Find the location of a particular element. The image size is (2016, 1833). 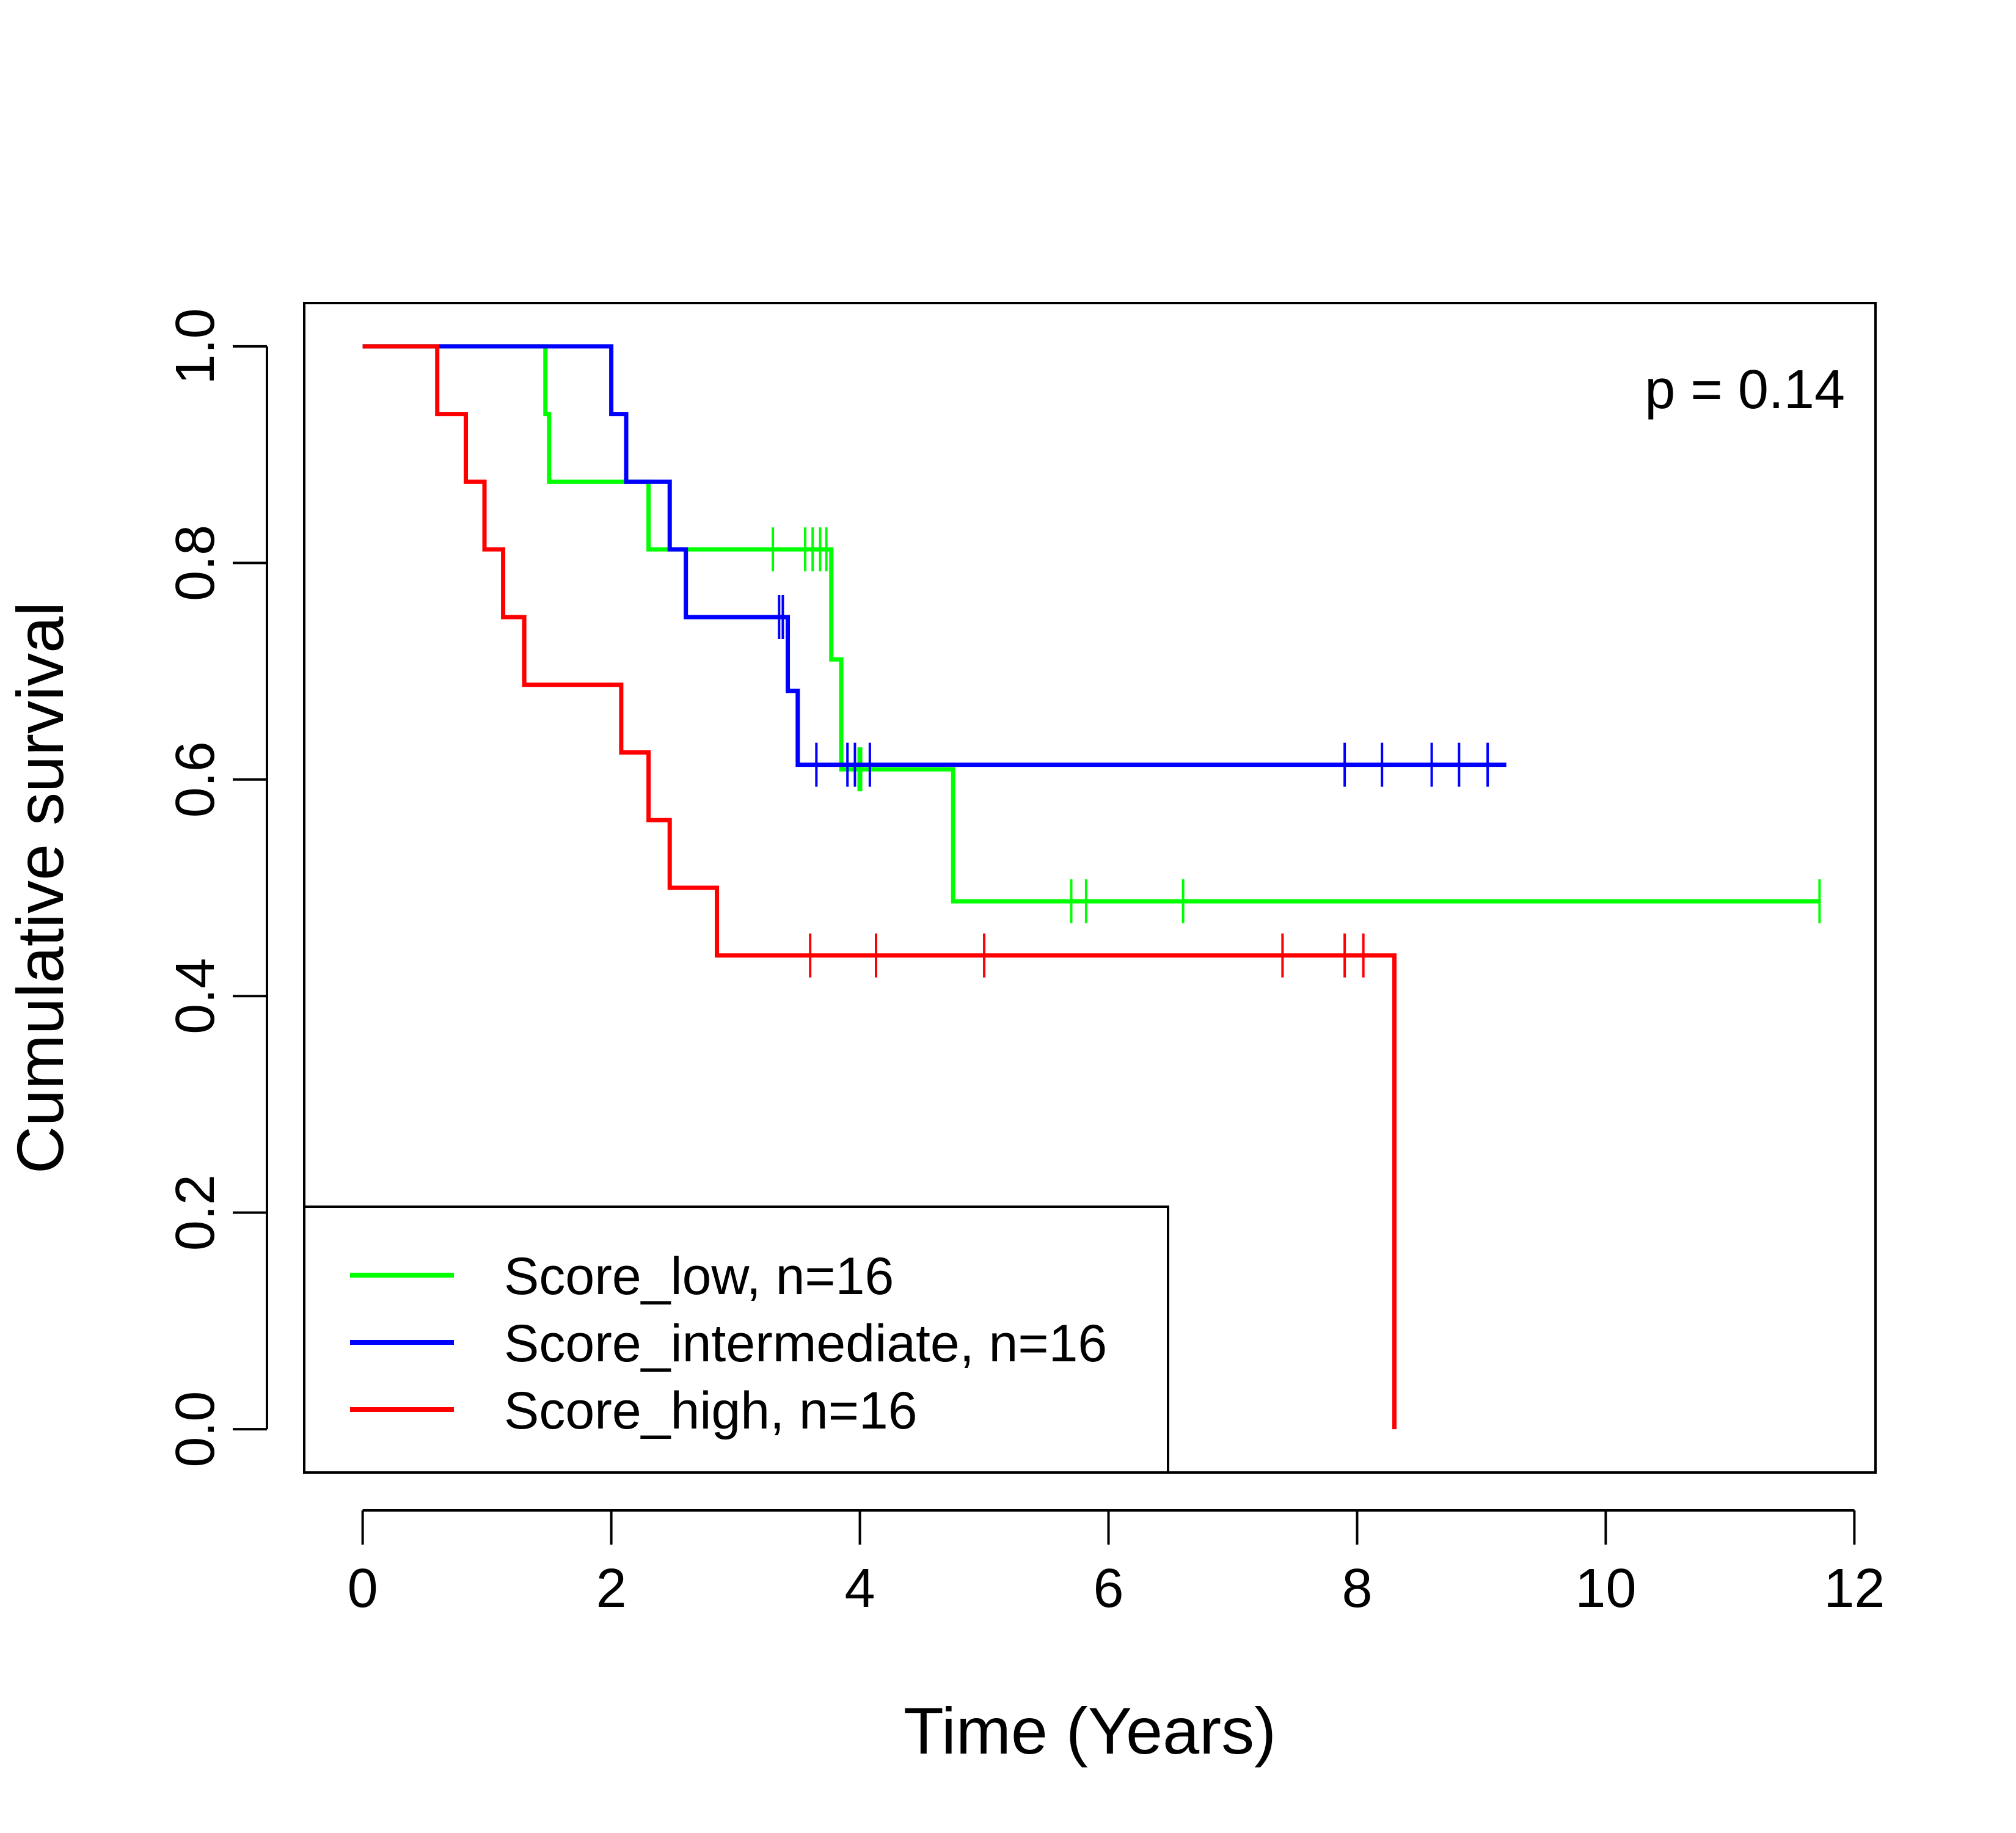

x-tick-label: 12 is located at coordinates (1854, 1588).